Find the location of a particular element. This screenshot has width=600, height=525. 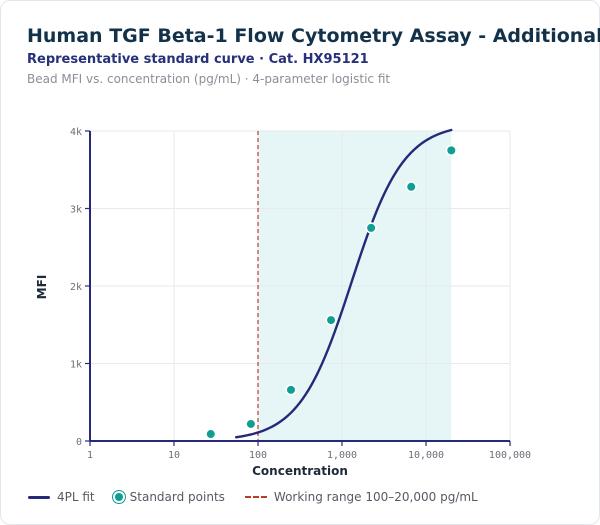

x-tick-label: 10,000 is located at coordinates (426, 455).